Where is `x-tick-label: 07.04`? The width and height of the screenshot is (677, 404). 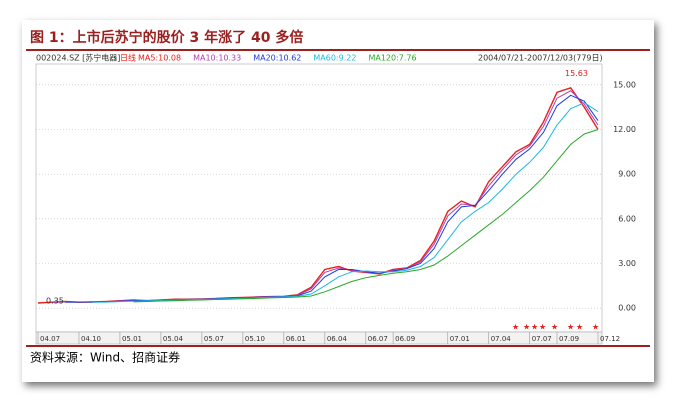 x-tick-label: 07.04 is located at coordinates (501, 339).